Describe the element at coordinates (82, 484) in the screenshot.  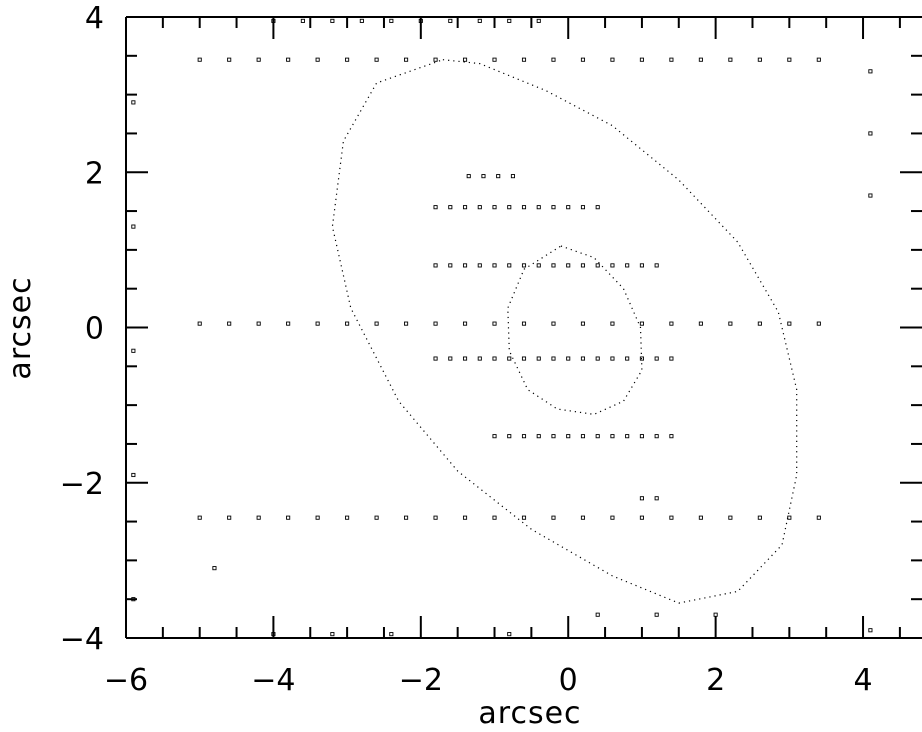
I see `y-tick-label: −2` at that location.